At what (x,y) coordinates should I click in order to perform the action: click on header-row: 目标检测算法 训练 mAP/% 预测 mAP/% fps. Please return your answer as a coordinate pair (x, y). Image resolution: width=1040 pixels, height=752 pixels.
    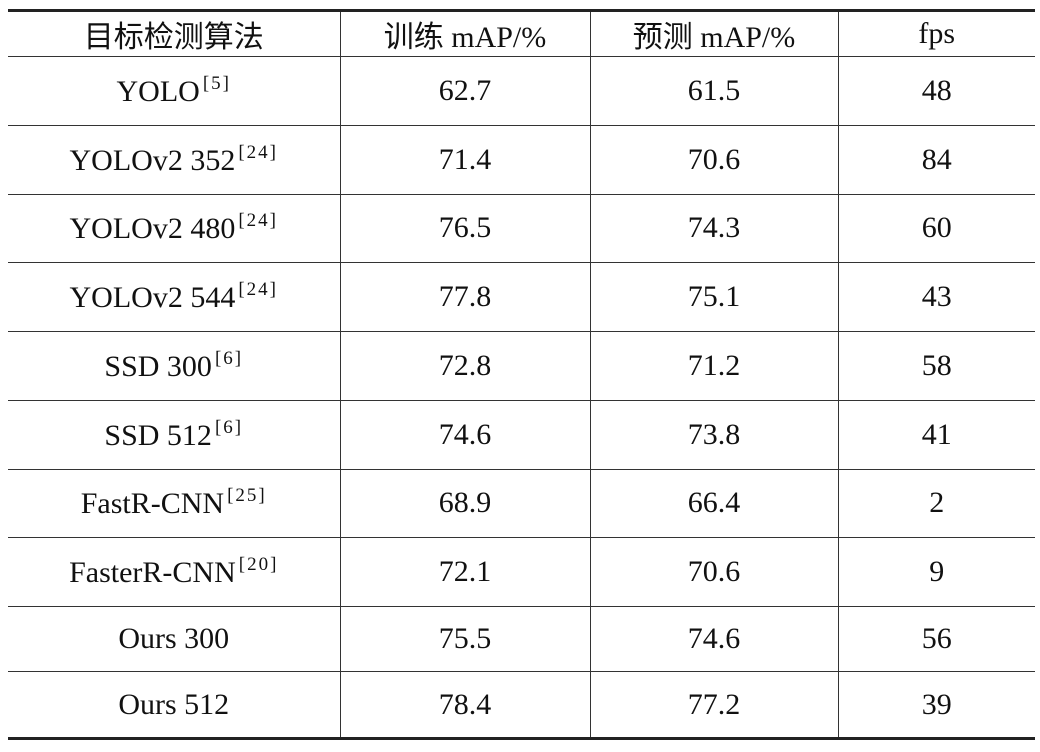
    Looking at the image, I should click on (521, 33).